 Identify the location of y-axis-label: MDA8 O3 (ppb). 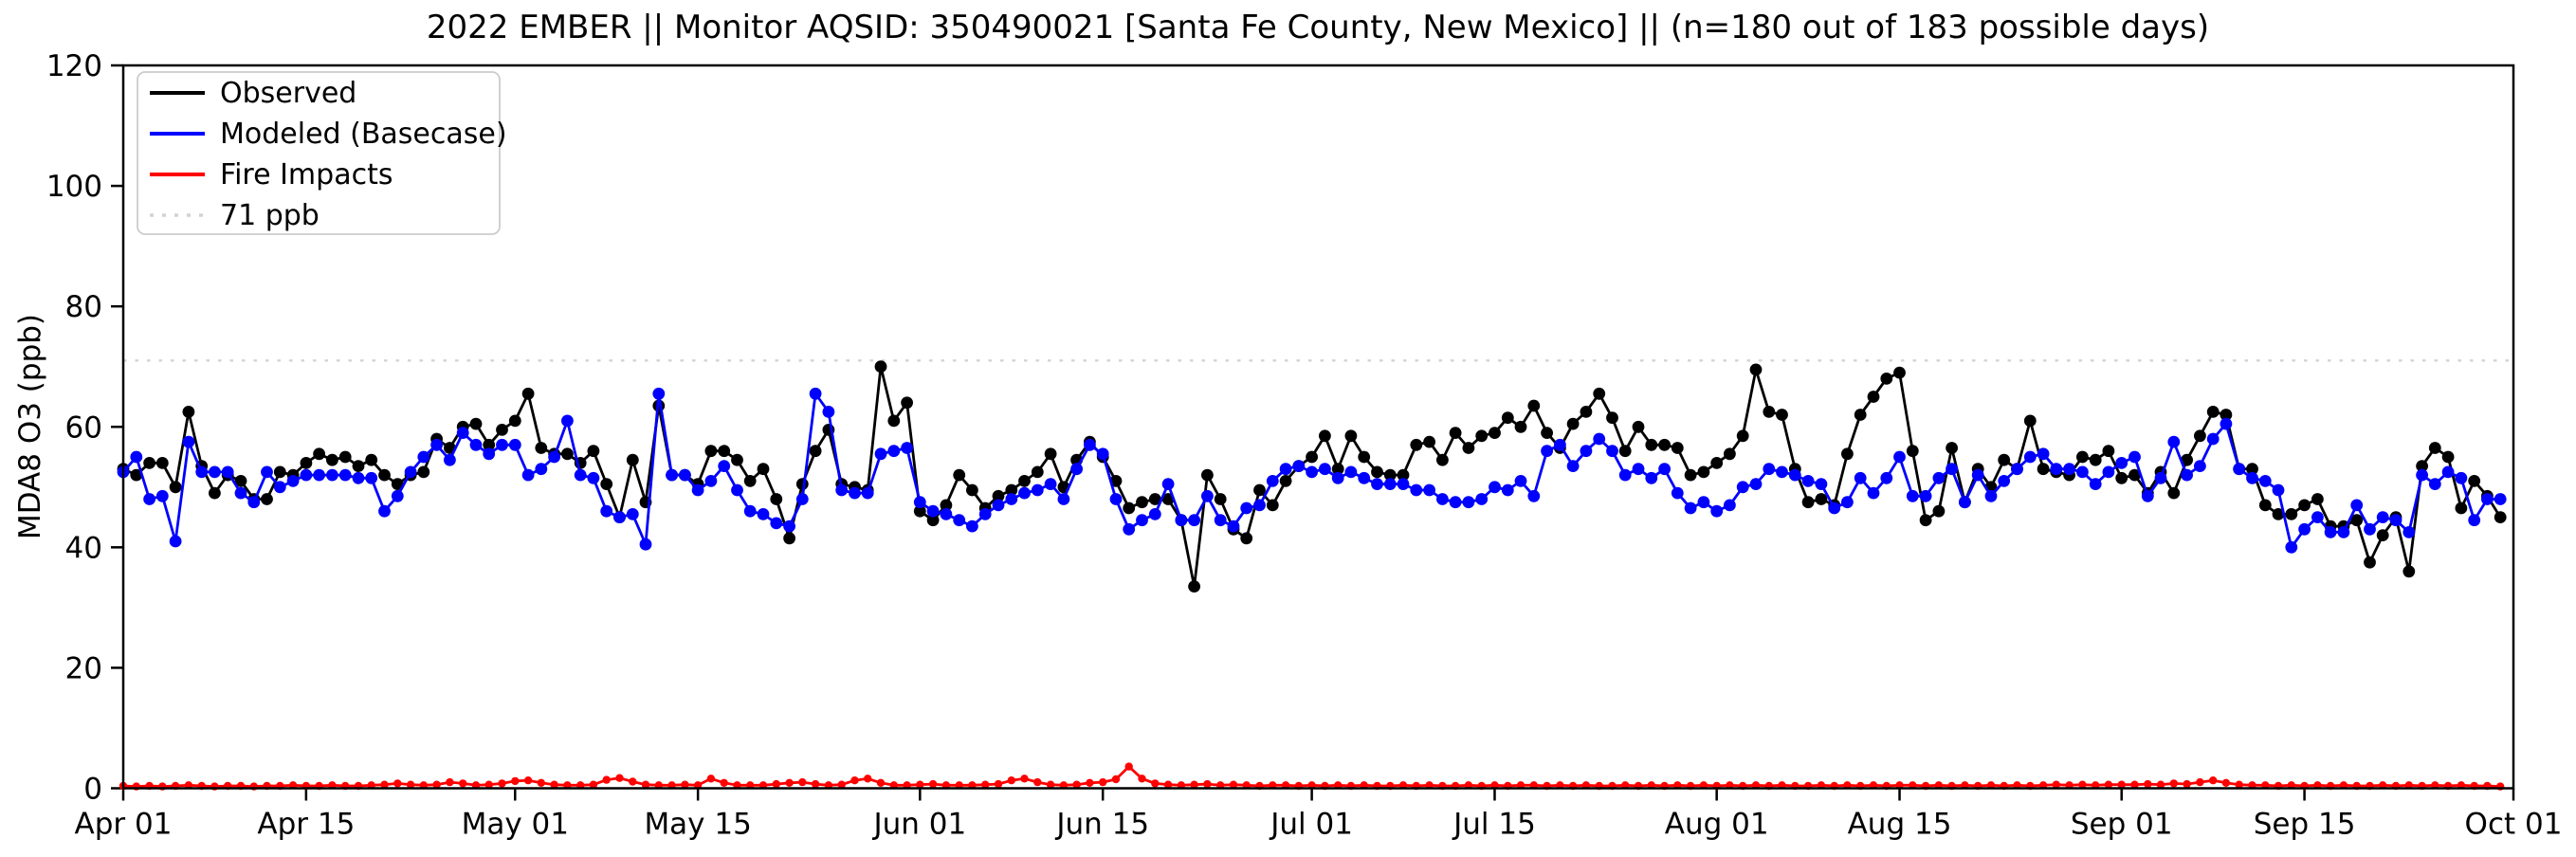
(30, 426).